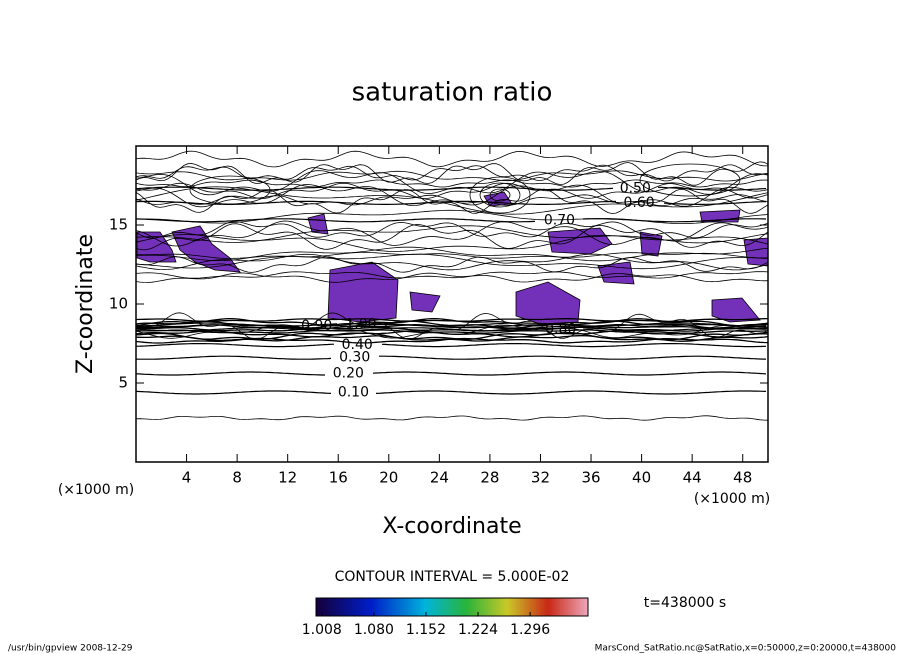 The width and height of the screenshot is (904, 654). What do you see at coordinates (353, 392) in the screenshot?
I see `contour-label: 0.10` at bounding box center [353, 392].